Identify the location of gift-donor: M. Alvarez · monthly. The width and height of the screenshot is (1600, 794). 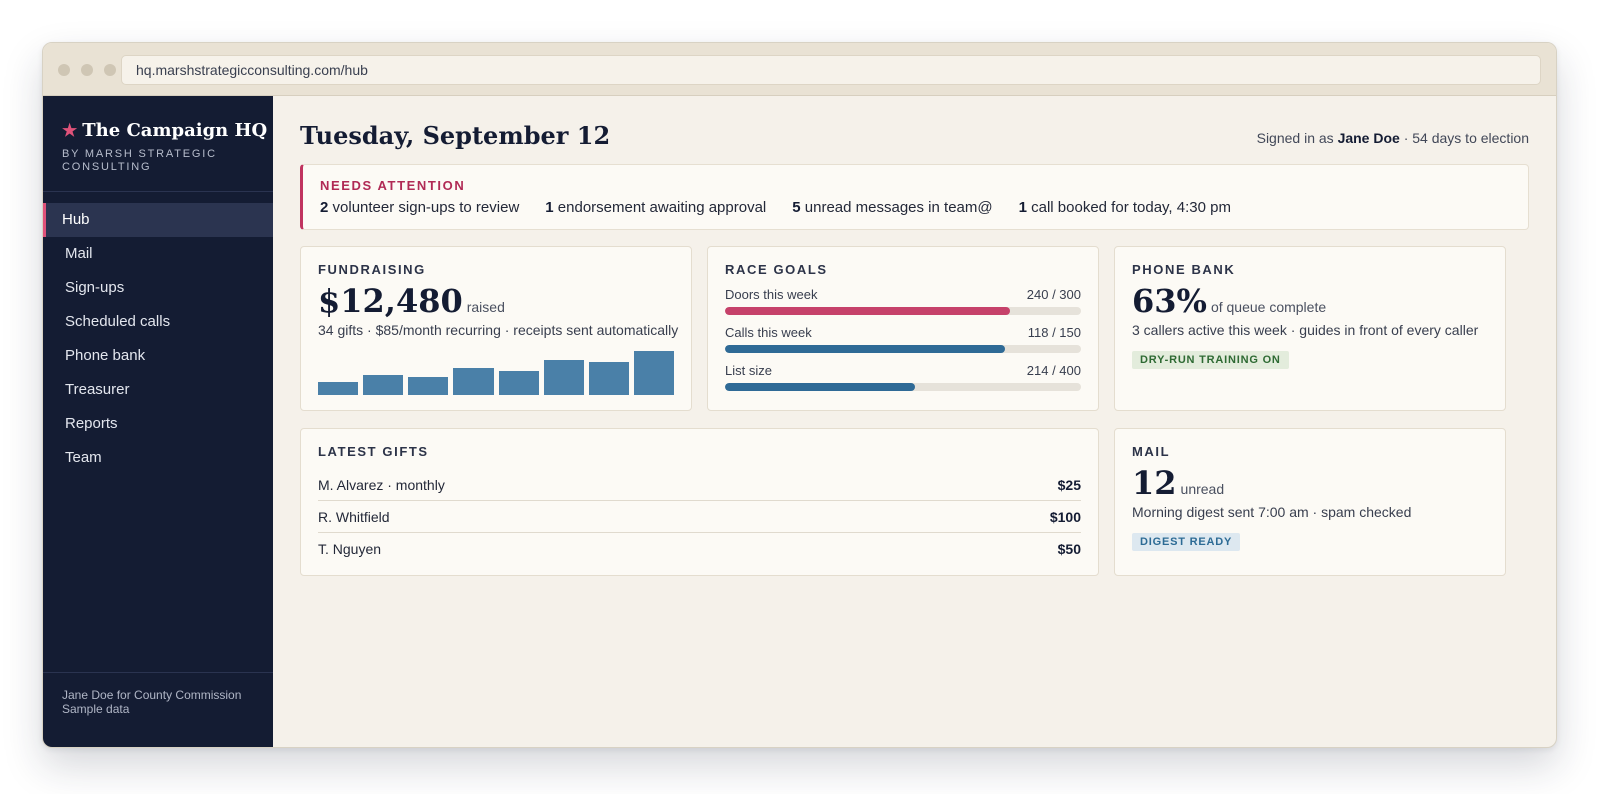
(381, 485).